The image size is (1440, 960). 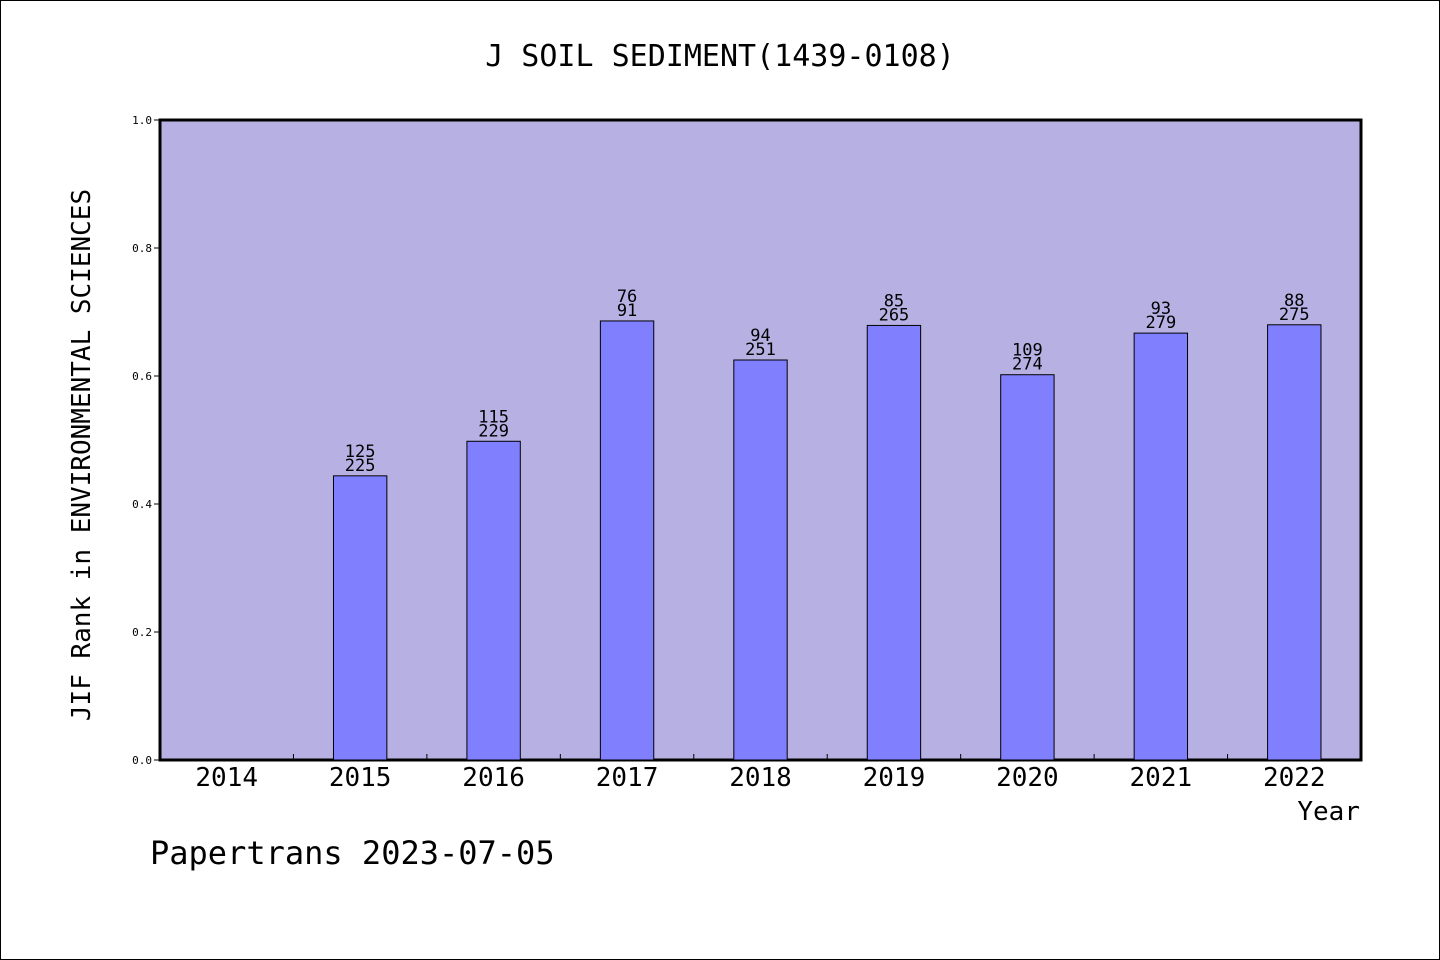 I want to click on y-tick-label: 0.8, so click(x=142, y=248).